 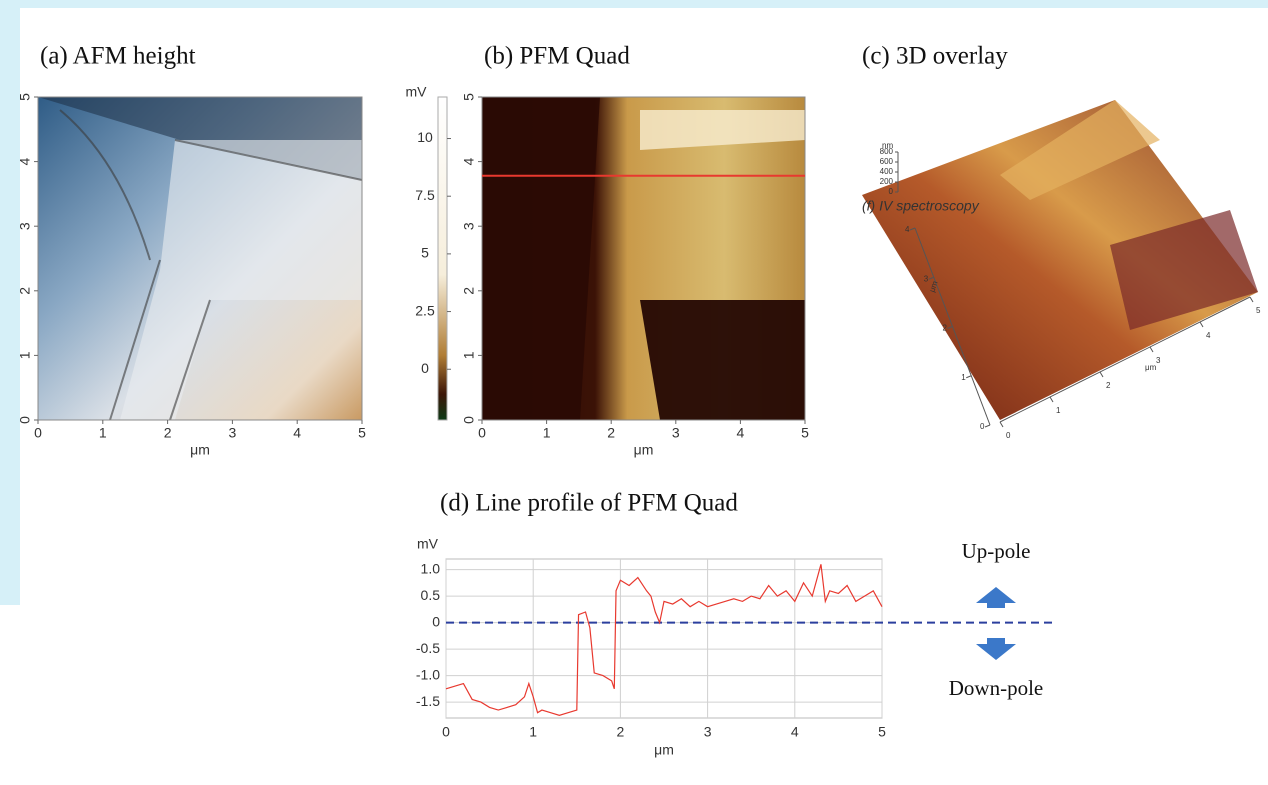 I want to click on colorbar-tick-label: 7.5, so click(x=425, y=195).